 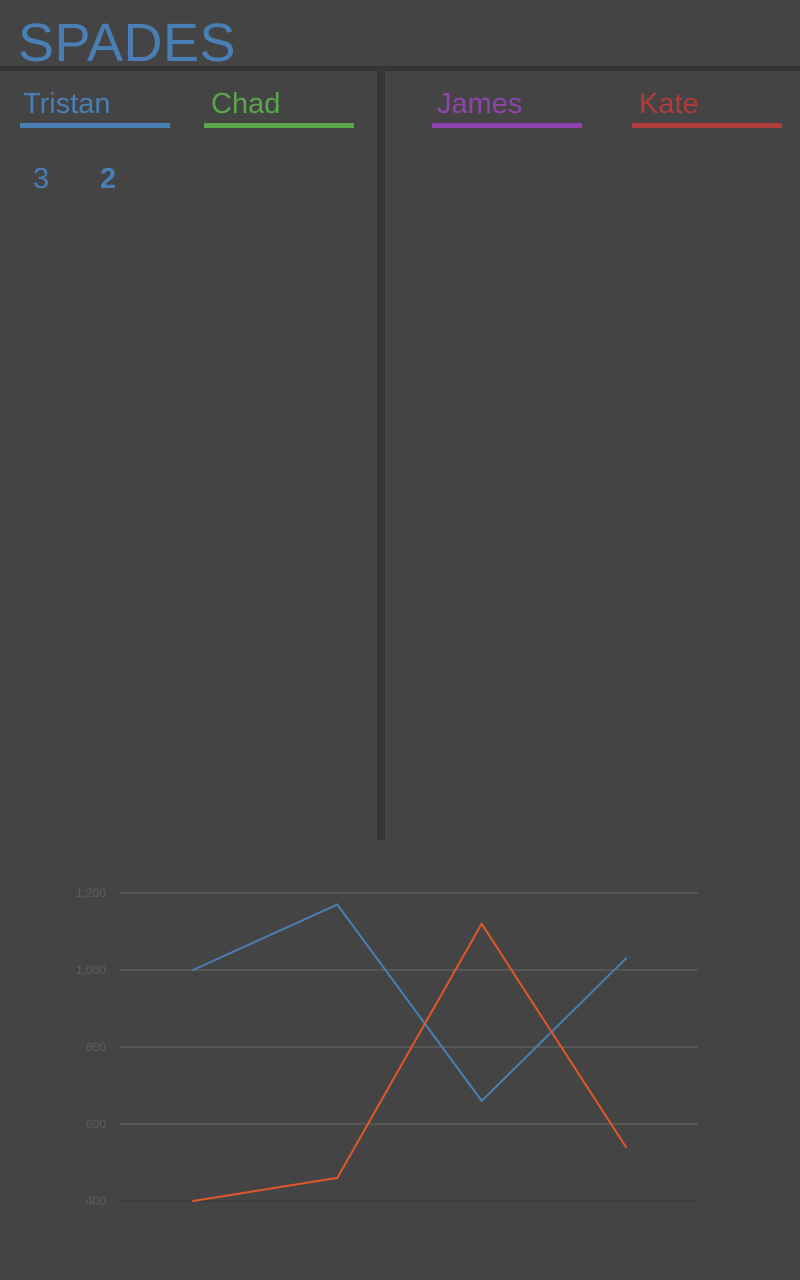 I want to click on player-chad: Chad, so click(x=279, y=108).